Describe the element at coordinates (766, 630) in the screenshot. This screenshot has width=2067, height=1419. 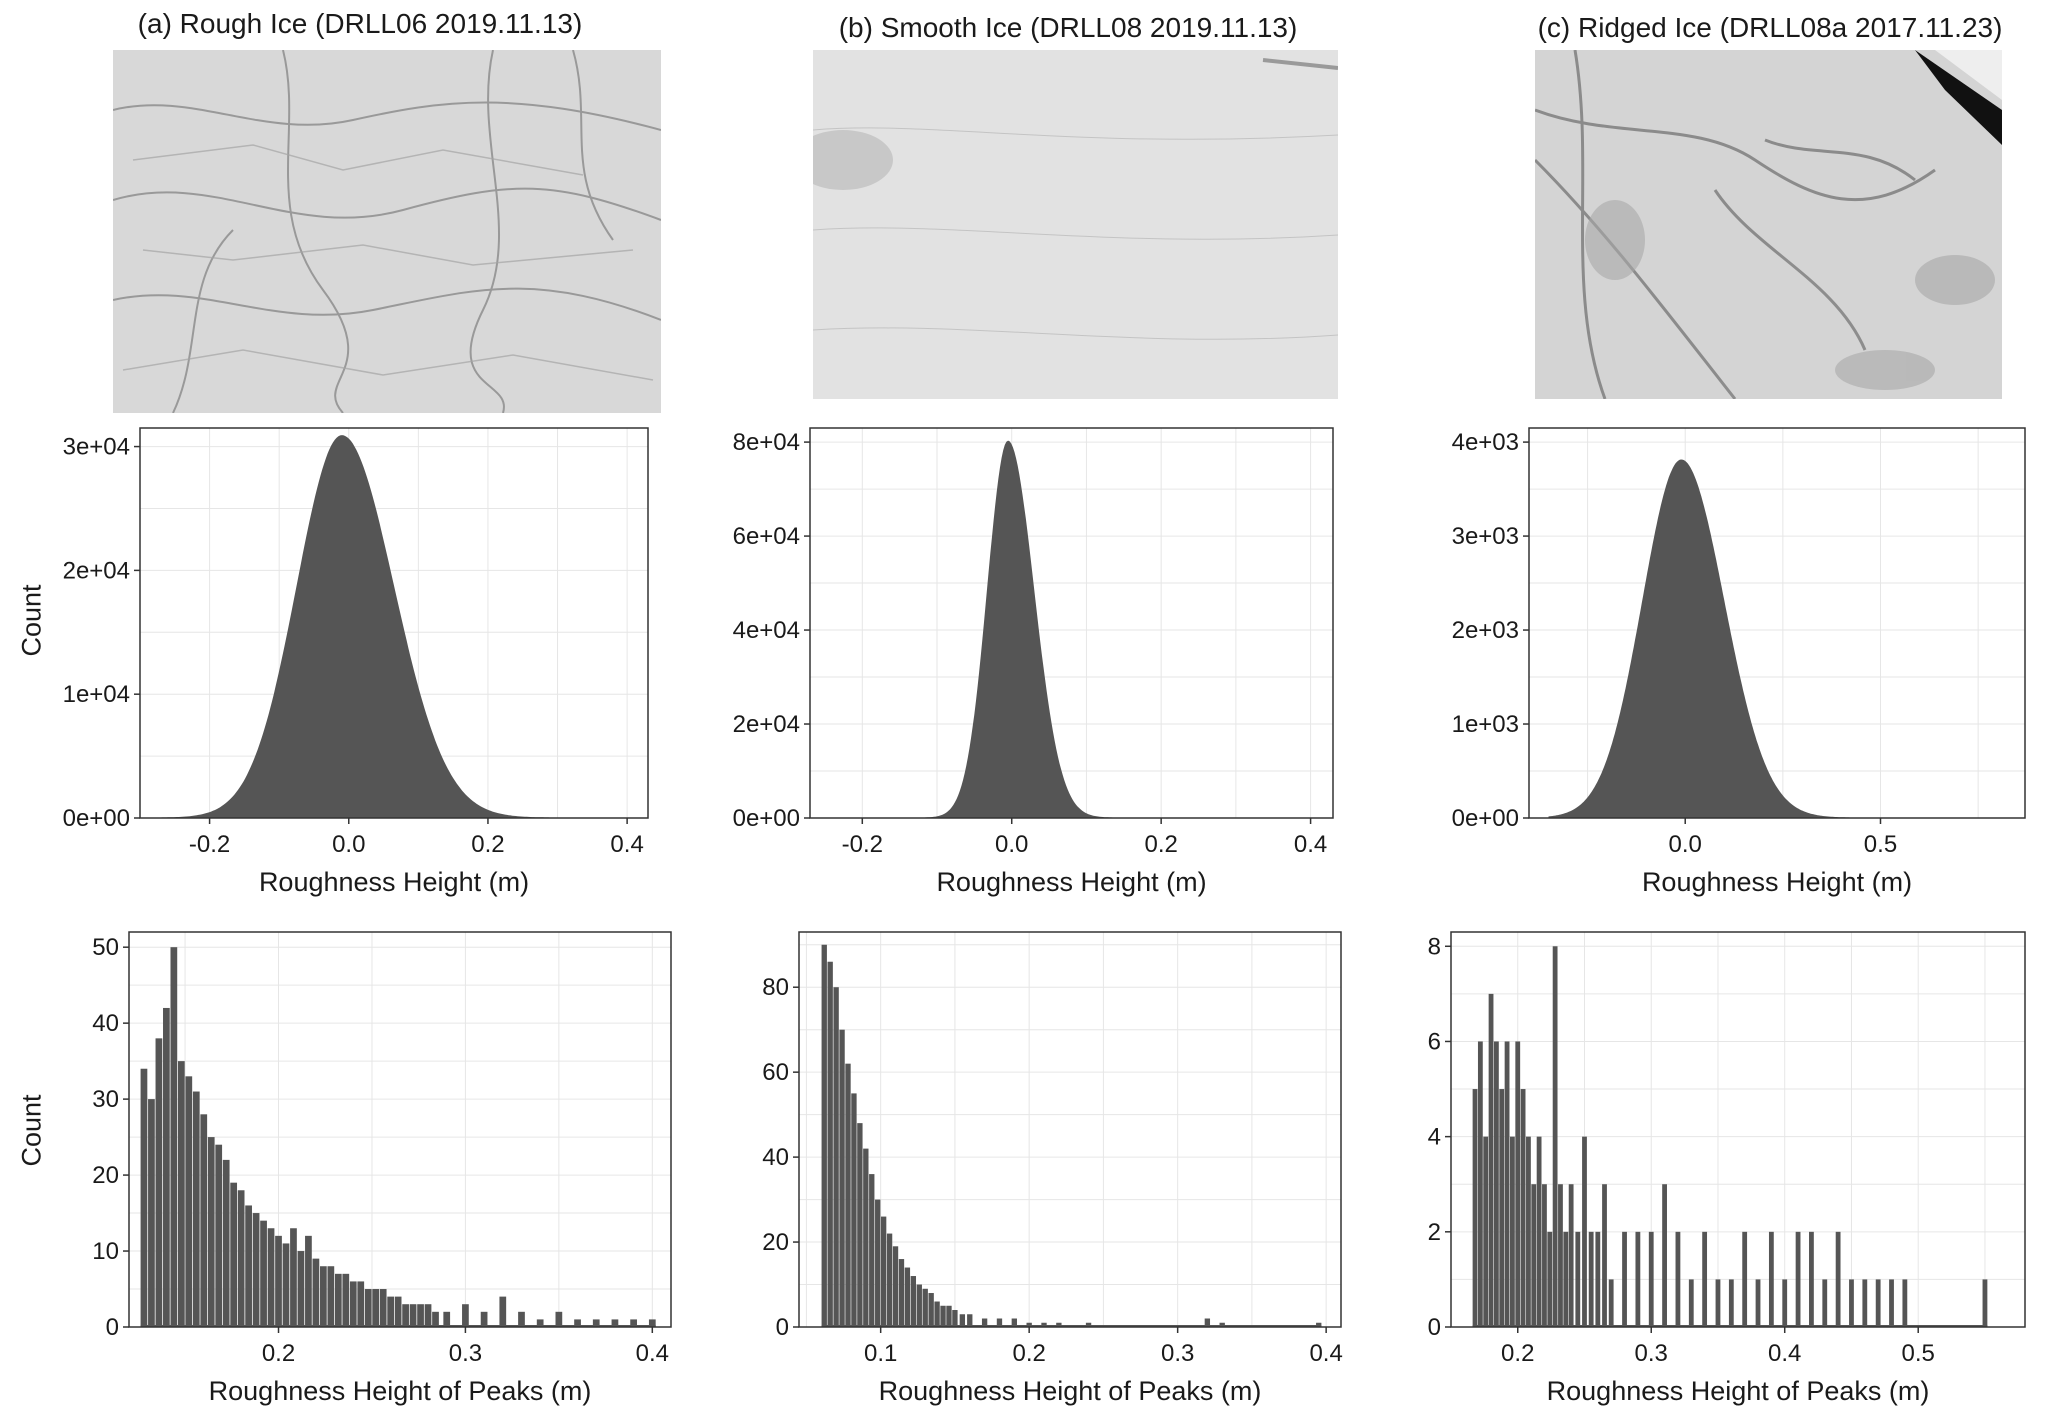
I see `height-hist-b-y-tick-label: 4e+04` at that location.